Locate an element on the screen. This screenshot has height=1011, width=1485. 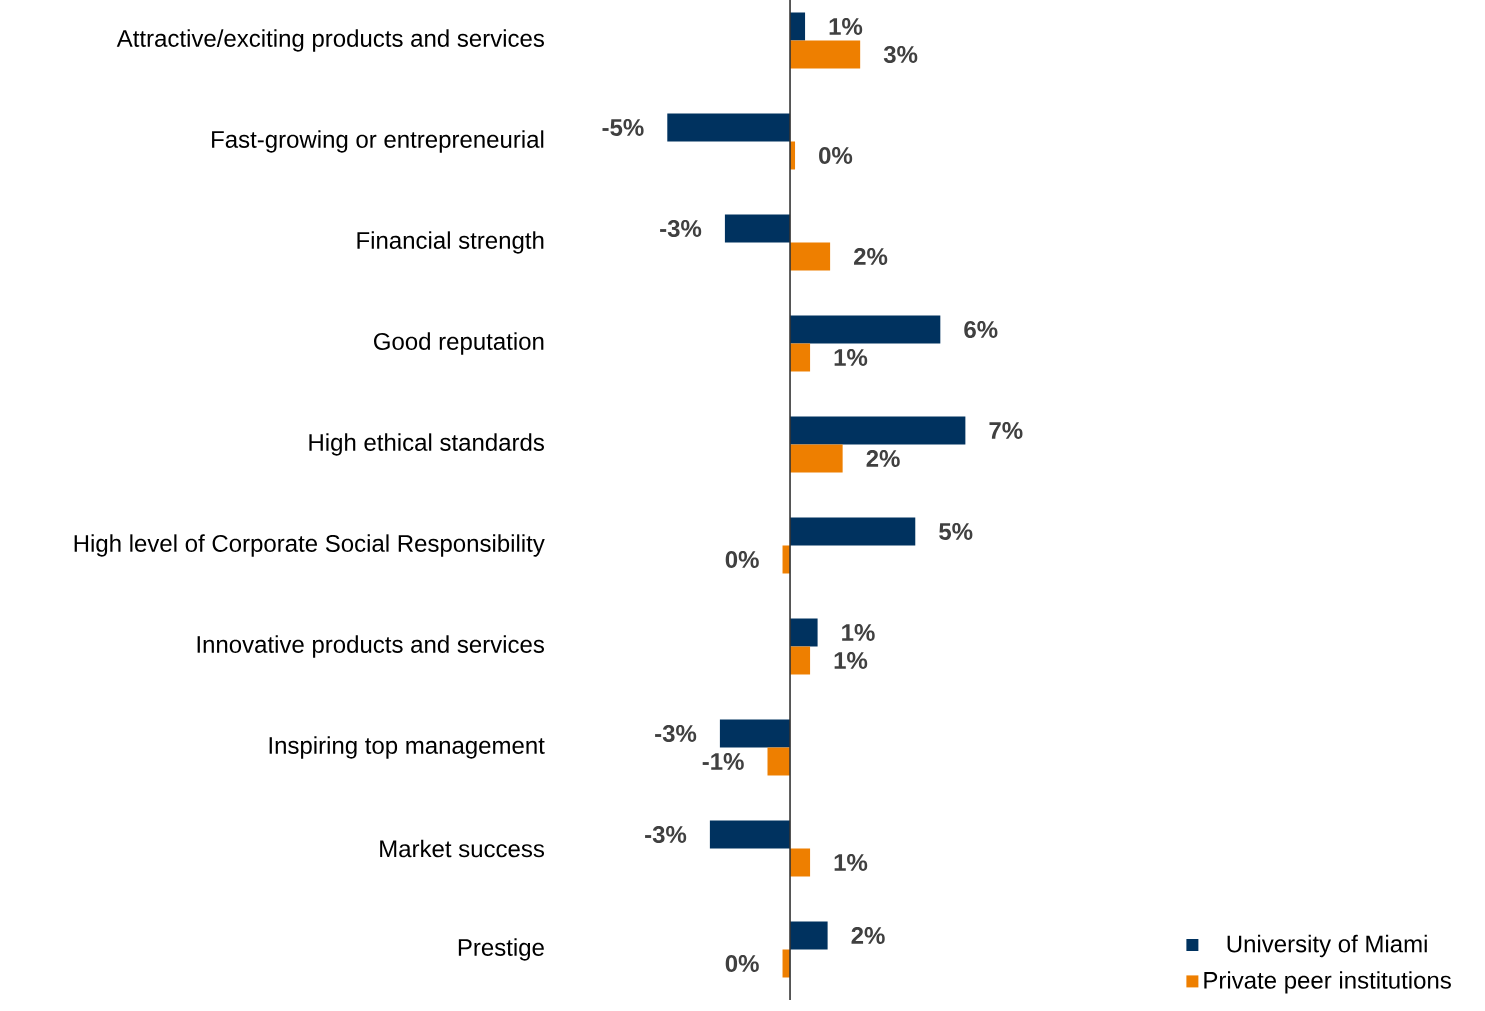
y-tick-label: Innovative products and services is located at coordinates (370, 646).